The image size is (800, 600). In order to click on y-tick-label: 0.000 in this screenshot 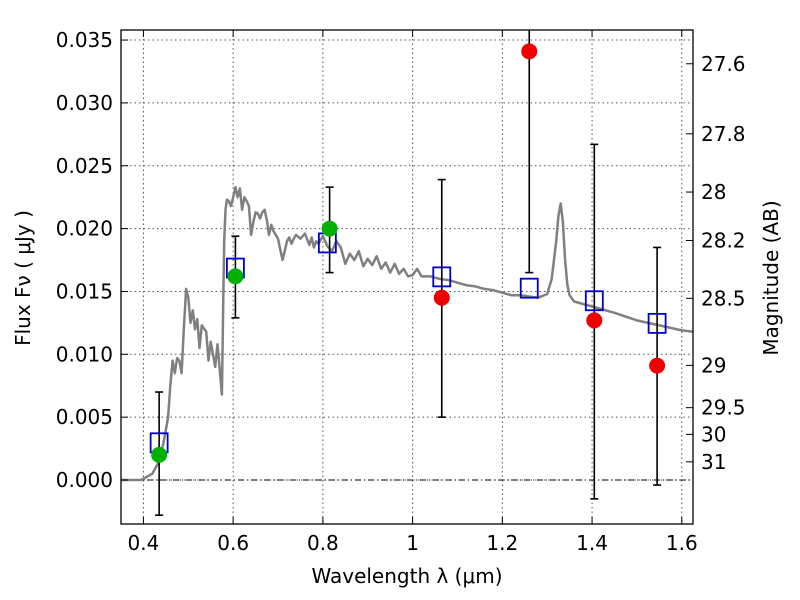, I will do `click(84, 480)`.